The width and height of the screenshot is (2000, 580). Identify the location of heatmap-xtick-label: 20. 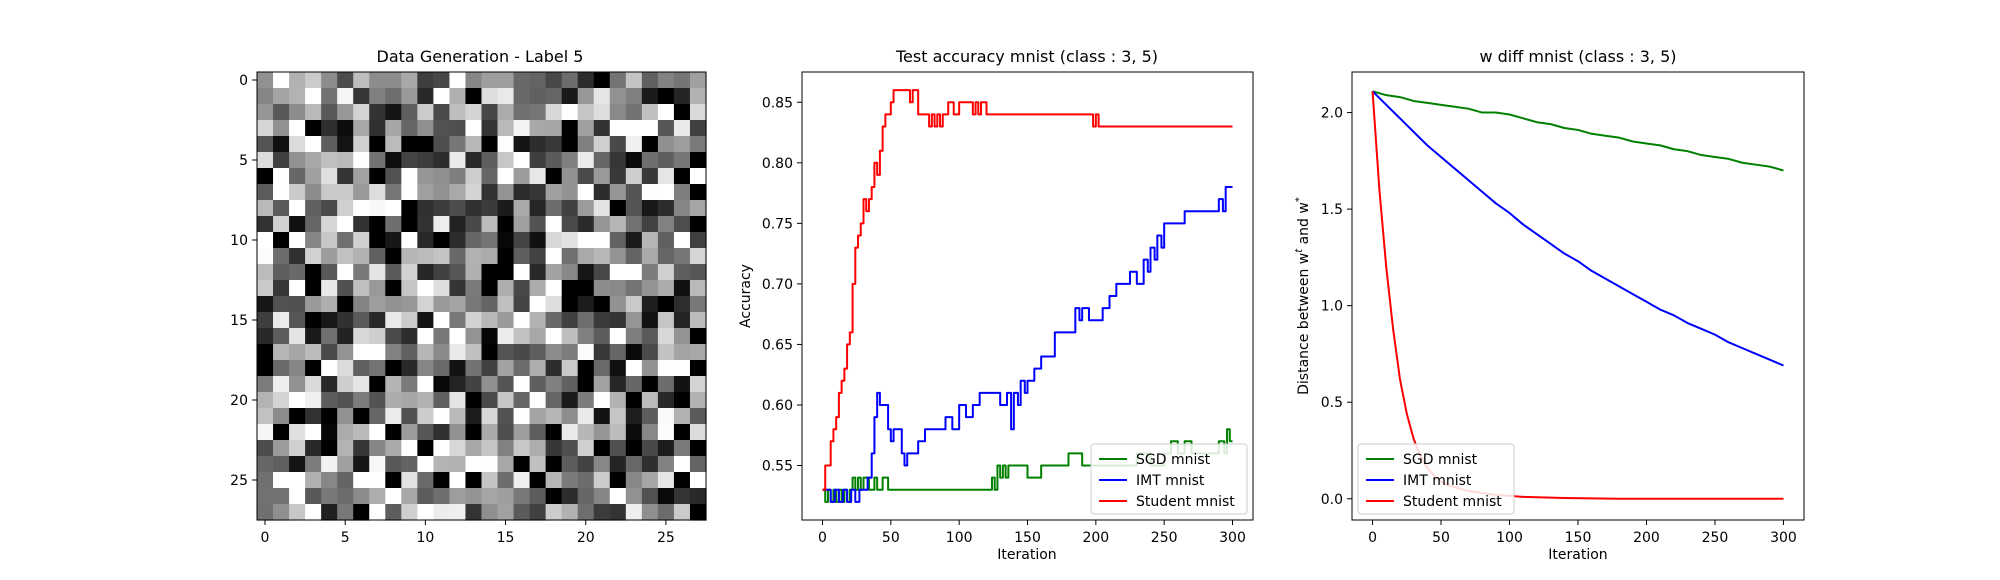
(586, 538).